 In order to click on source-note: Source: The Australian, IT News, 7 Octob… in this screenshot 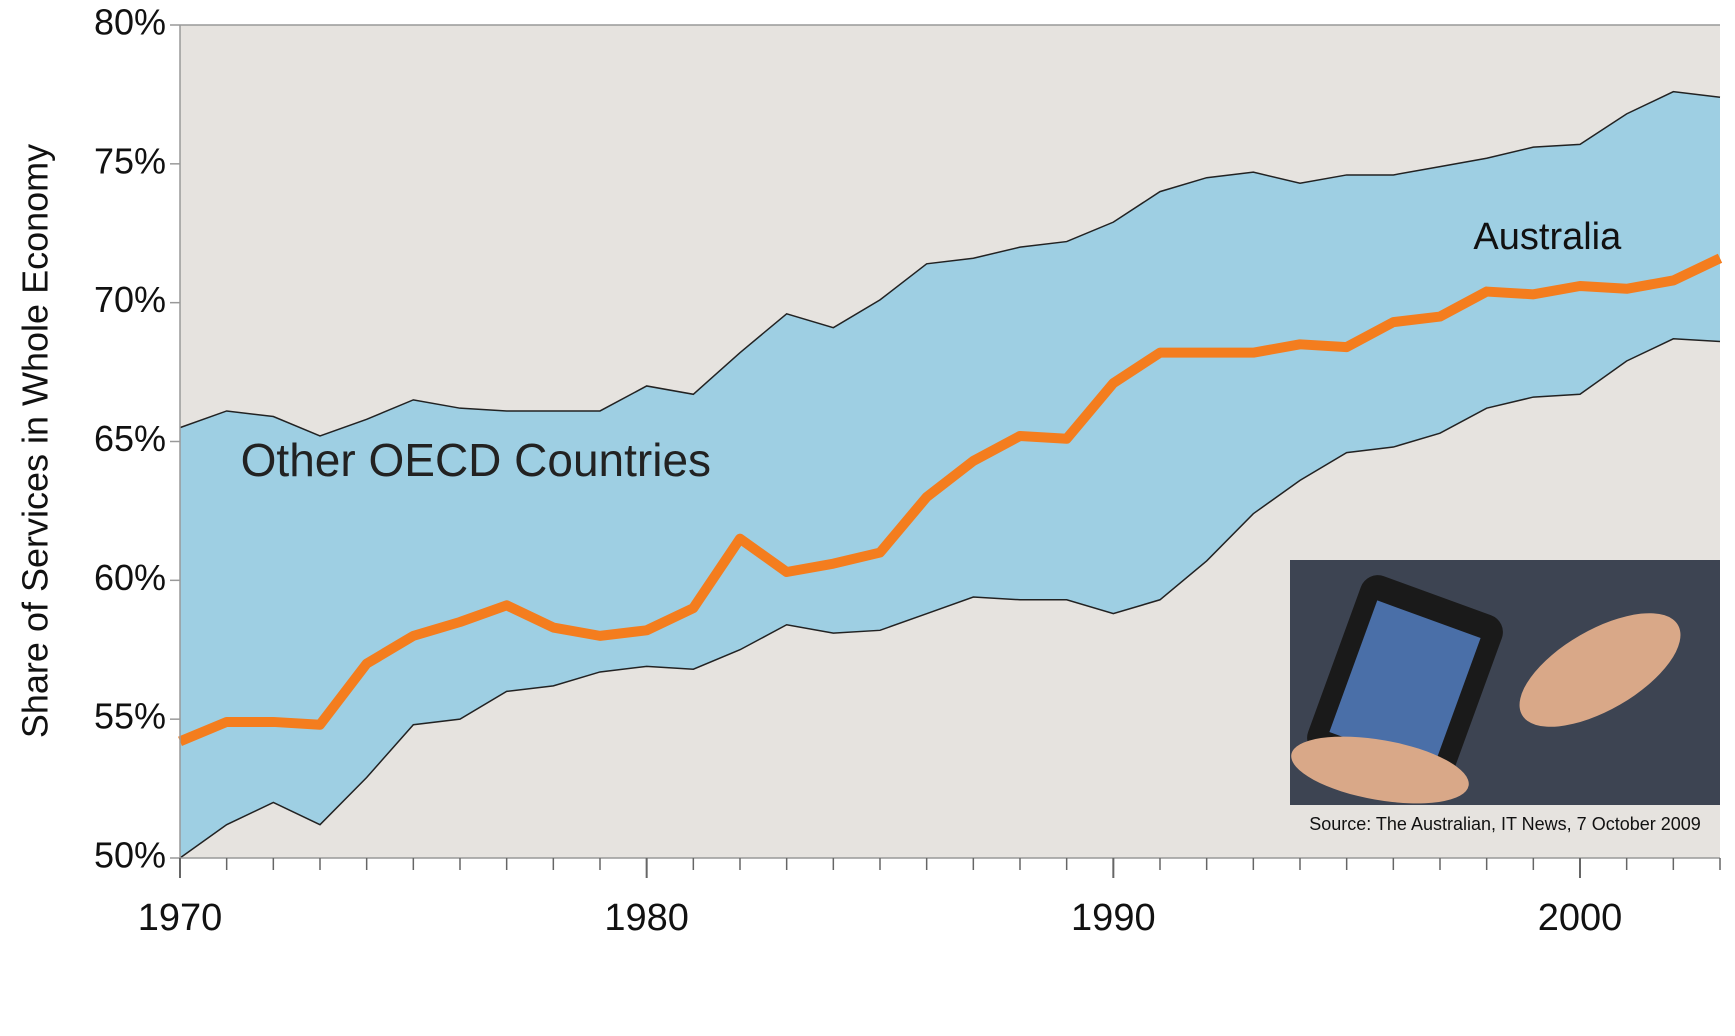, I will do `click(1505, 824)`.